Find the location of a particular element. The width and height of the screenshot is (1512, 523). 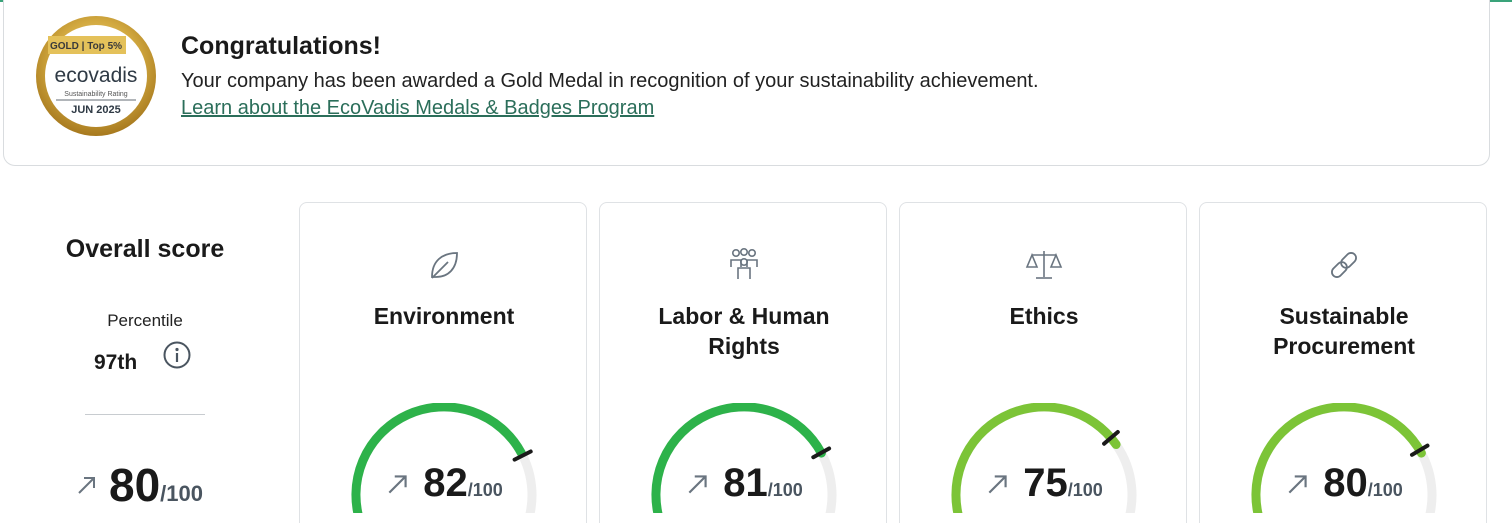

theme-score-number: 81 is located at coordinates (745, 483).